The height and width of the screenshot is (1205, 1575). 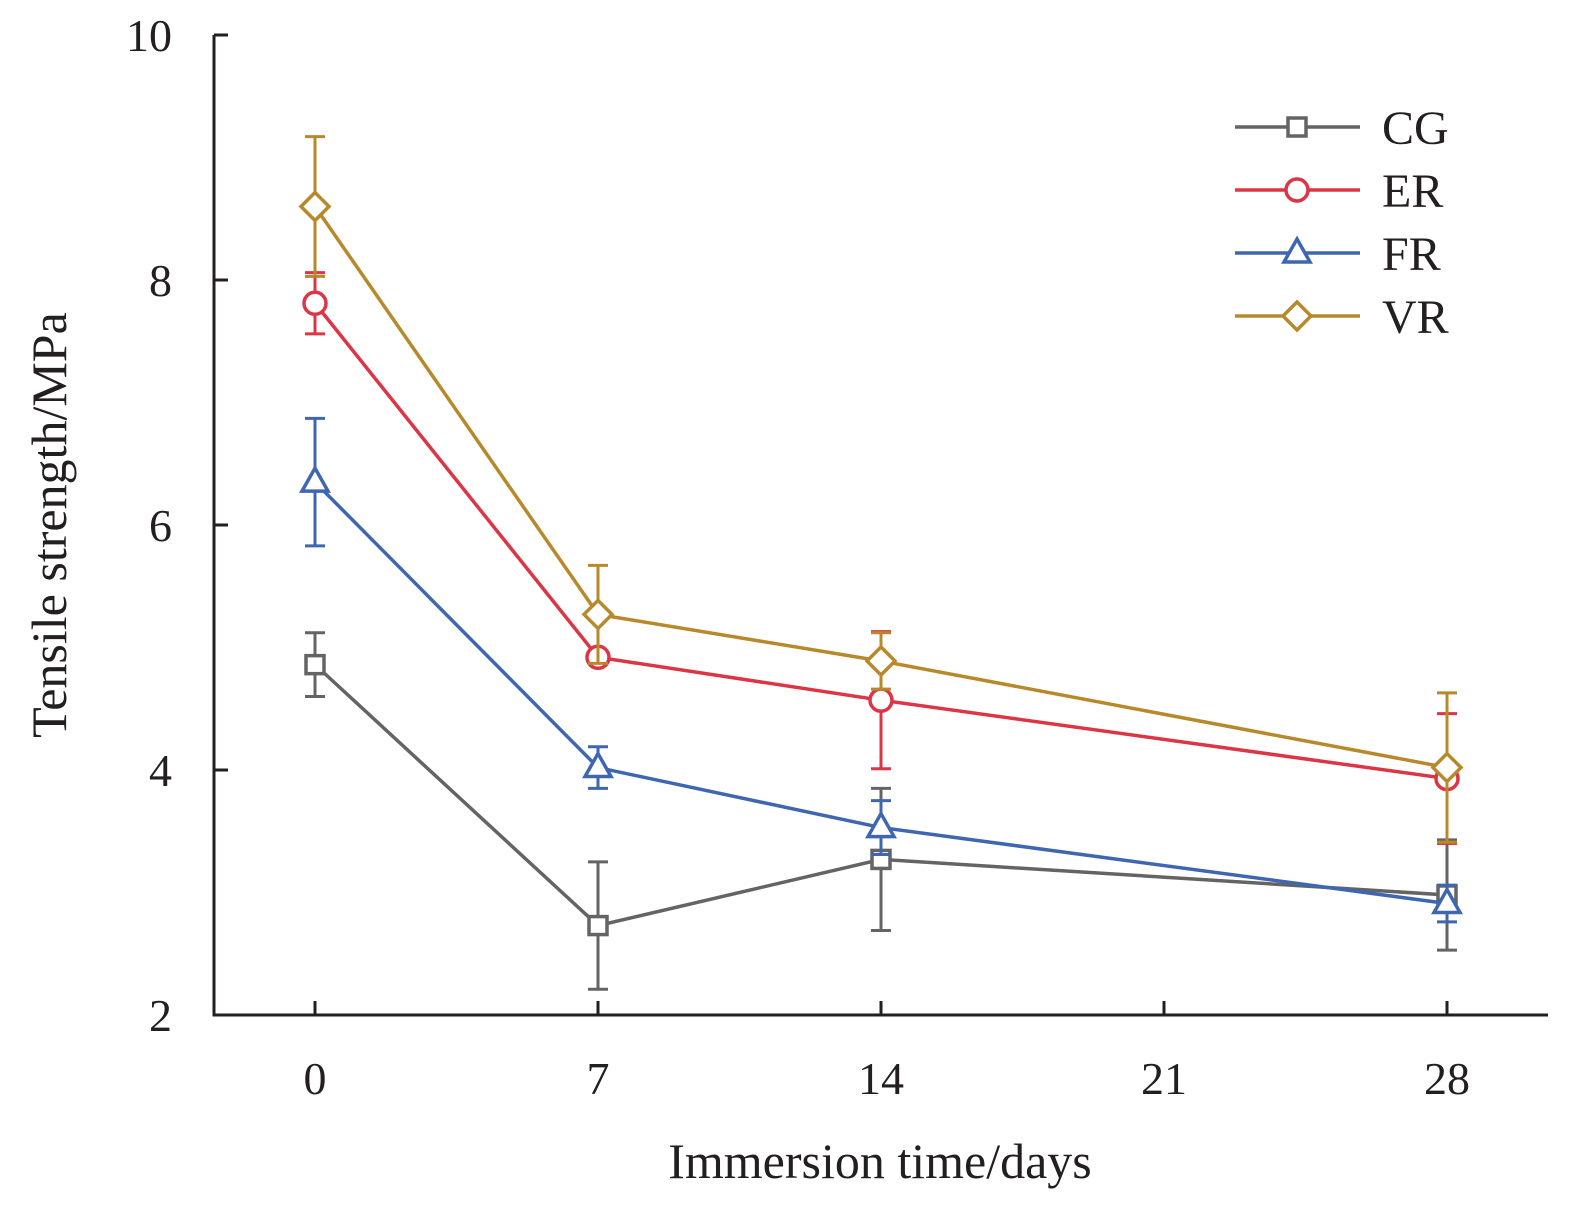 What do you see at coordinates (1342, 128) in the screenshot?
I see `legend-item-cg: CG` at bounding box center [1342, 128].